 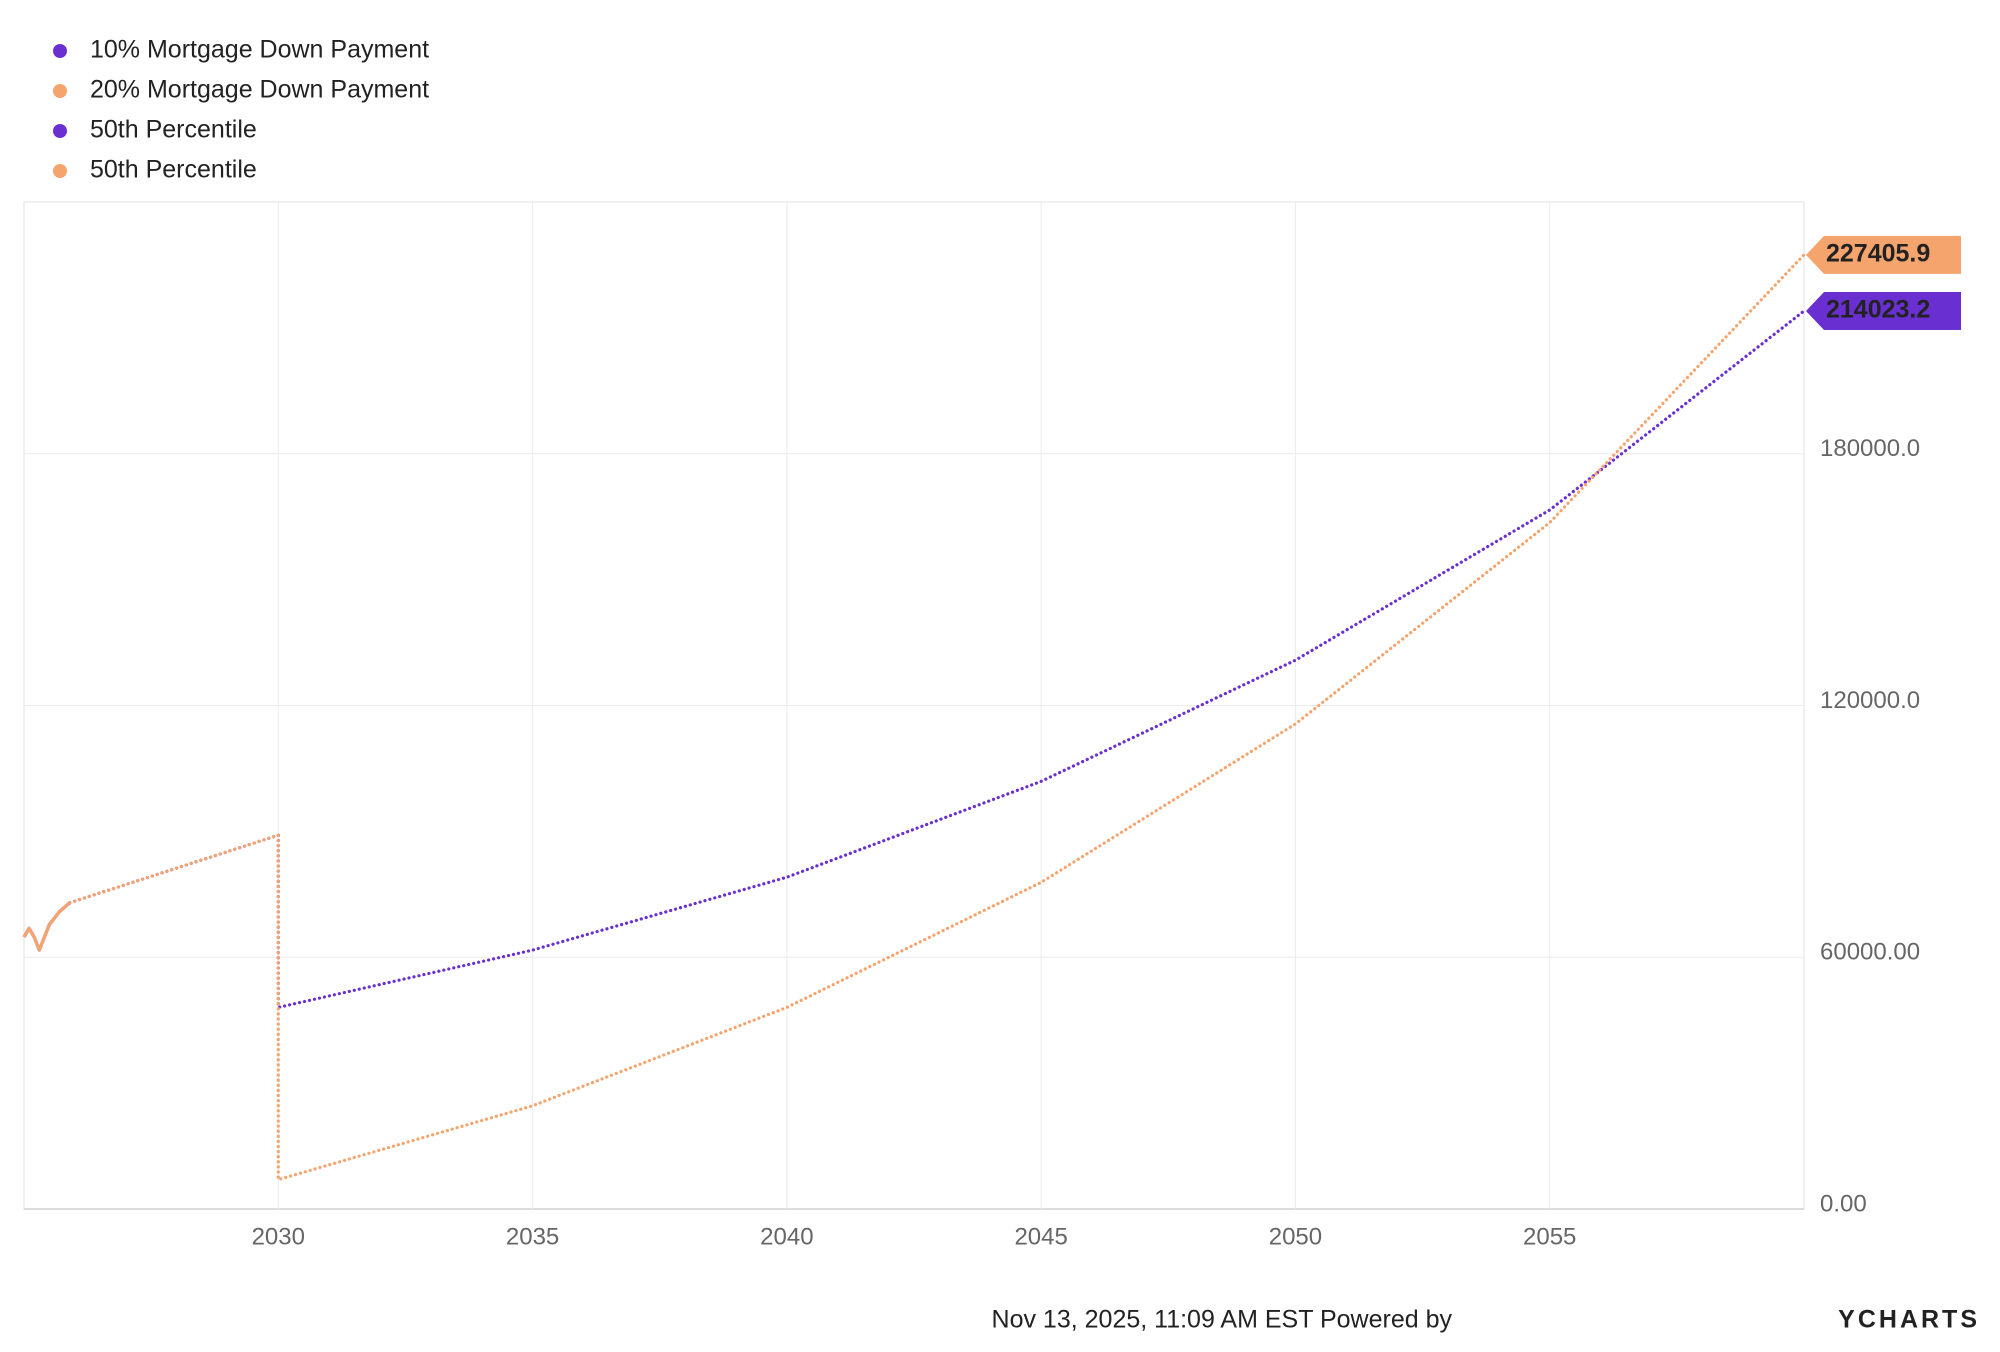 What do you see at coordinates (278, 1236) in the screenshot?
I see `x-tick-label: 2030` at bounding box center [278, 1236].